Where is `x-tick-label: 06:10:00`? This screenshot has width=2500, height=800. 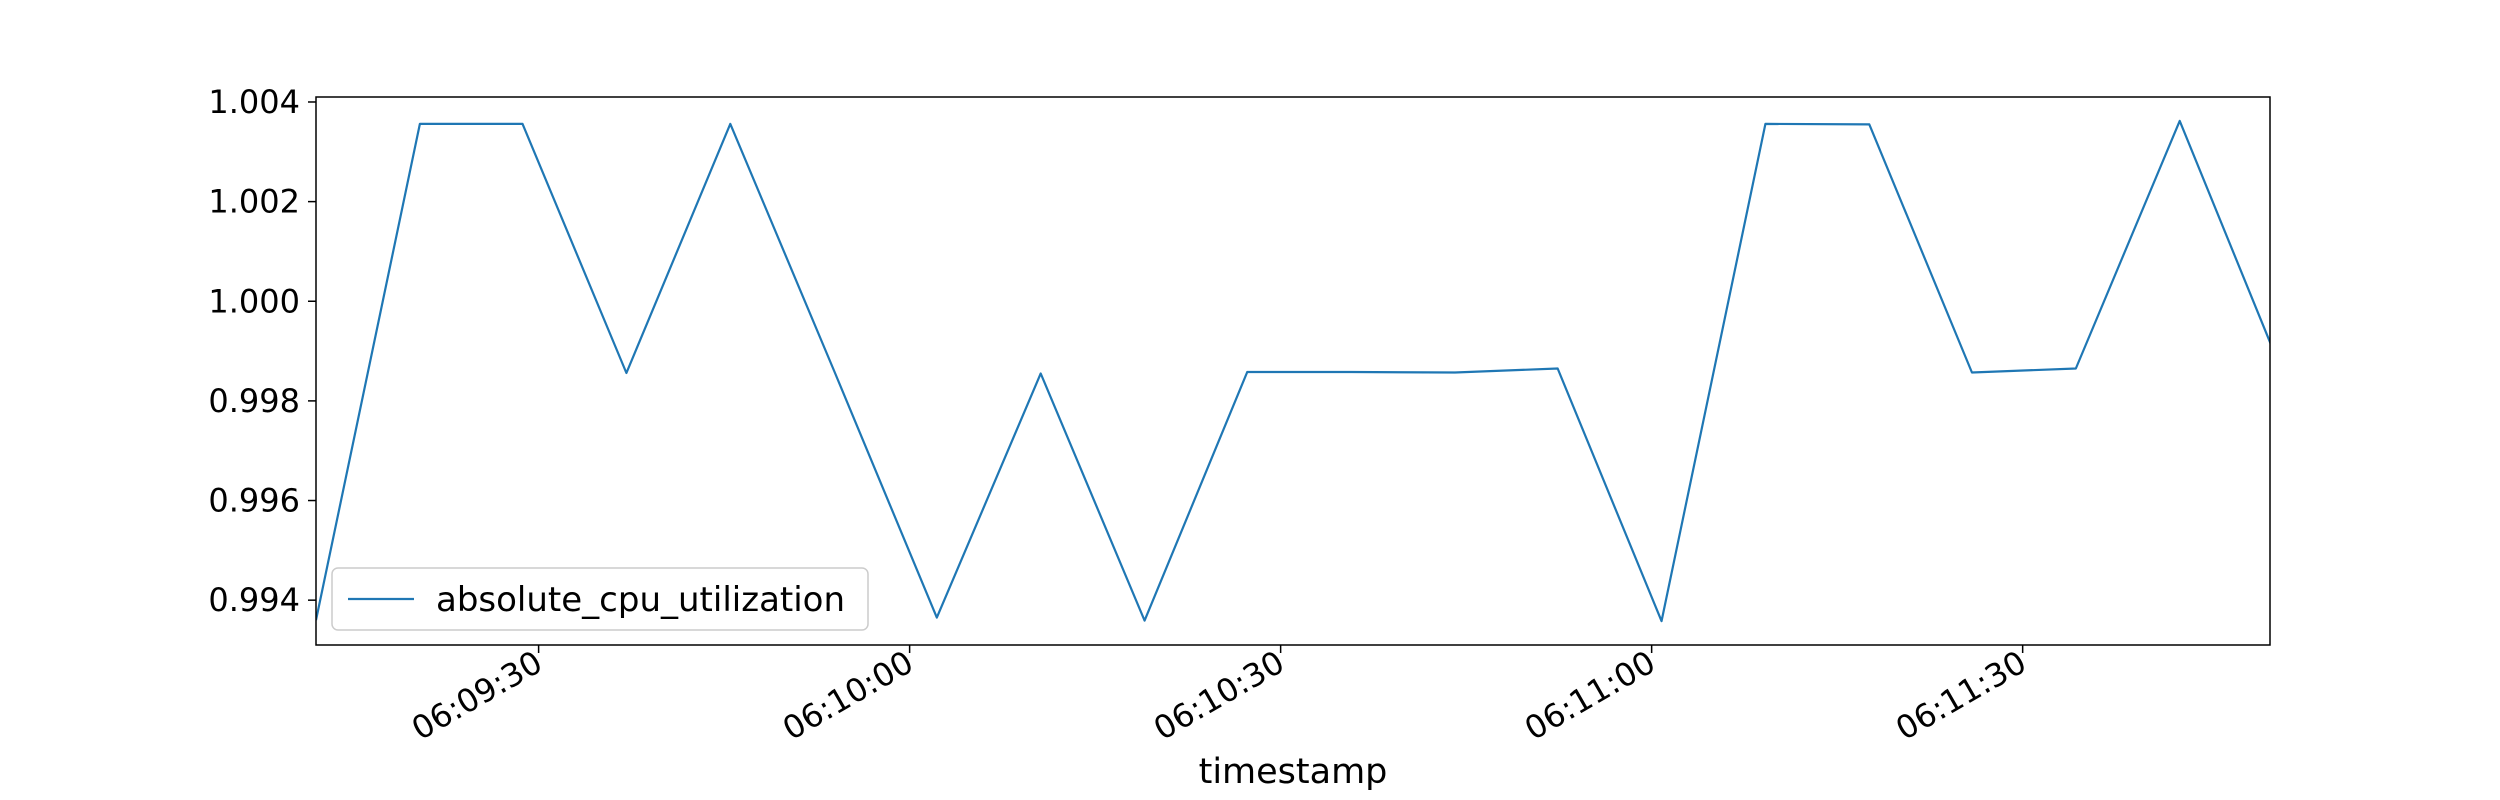
x-tick-label: 06:10:00 is located at coordinates (847, 695).